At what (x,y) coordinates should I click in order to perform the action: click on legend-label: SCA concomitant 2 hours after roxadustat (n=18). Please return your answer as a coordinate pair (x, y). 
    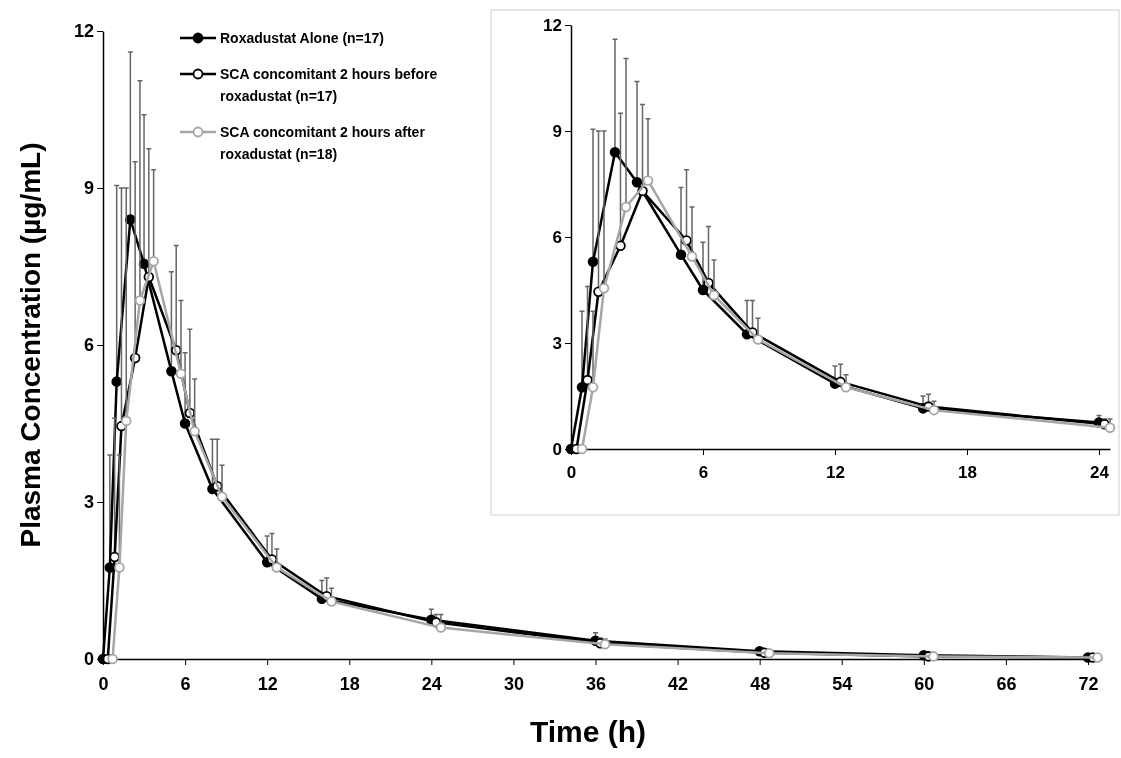
    Looking at the image, I should click on (323, 143).